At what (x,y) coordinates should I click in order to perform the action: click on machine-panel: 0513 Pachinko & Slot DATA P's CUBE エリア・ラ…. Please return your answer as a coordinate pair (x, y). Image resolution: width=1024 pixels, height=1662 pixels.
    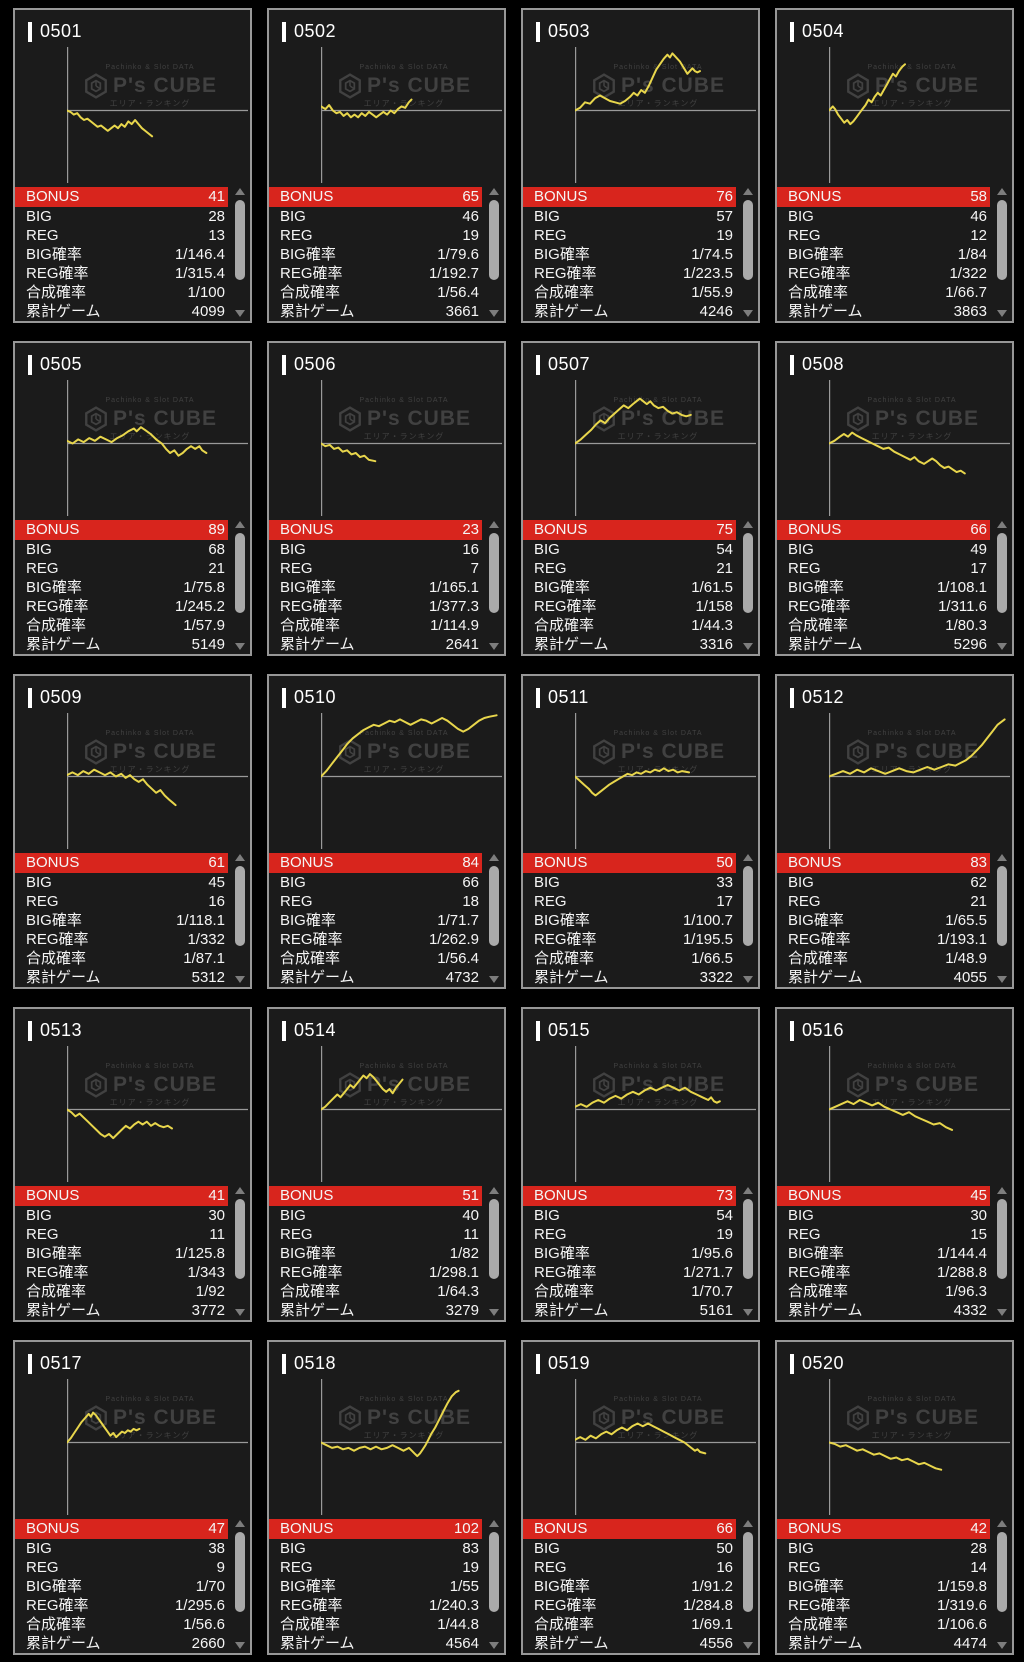
    Looking at the image, I should click on (132, 1164).